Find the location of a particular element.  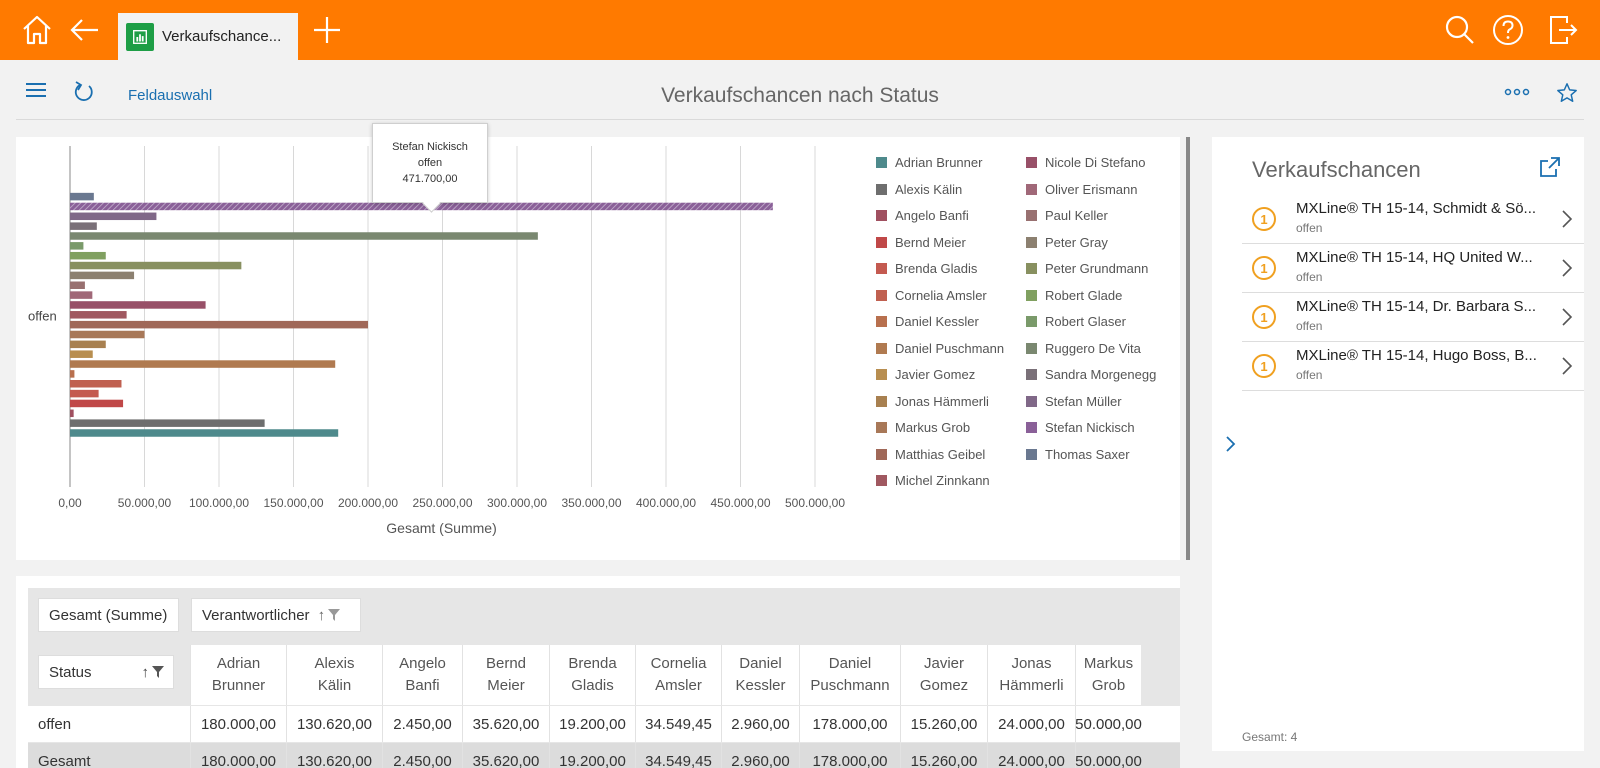

bar-stefan-müller is located at coordinates (113, 216).